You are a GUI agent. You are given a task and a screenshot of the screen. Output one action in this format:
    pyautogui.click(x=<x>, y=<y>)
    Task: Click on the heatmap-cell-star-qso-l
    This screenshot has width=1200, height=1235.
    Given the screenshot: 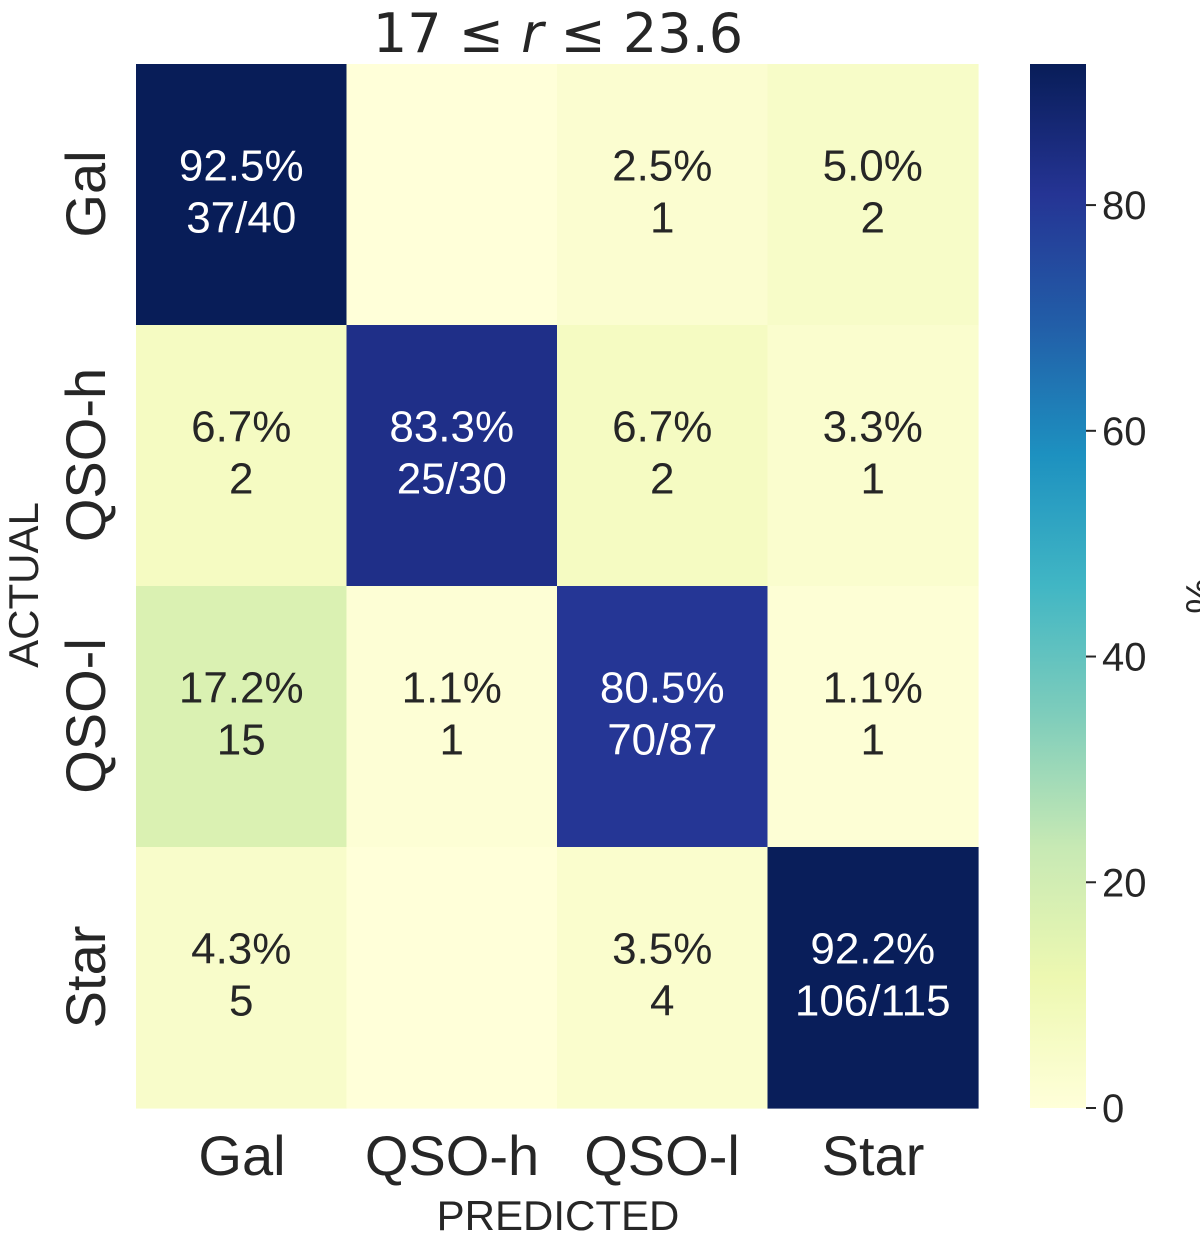 What is the action you would take?
    pyautogui.click(x=663, y=978)
    